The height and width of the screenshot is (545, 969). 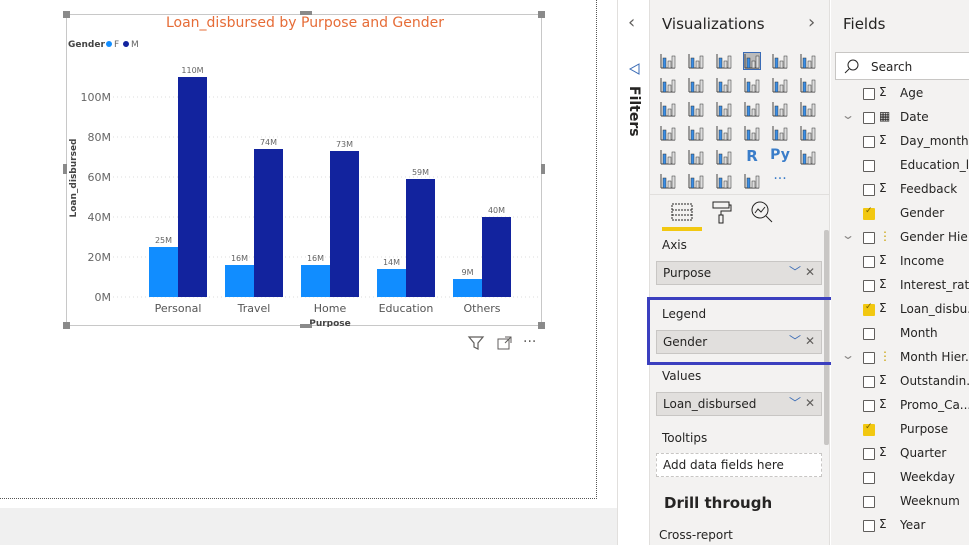 I want to click on field-item: Σ Feedback, so click(x=900, y=190).